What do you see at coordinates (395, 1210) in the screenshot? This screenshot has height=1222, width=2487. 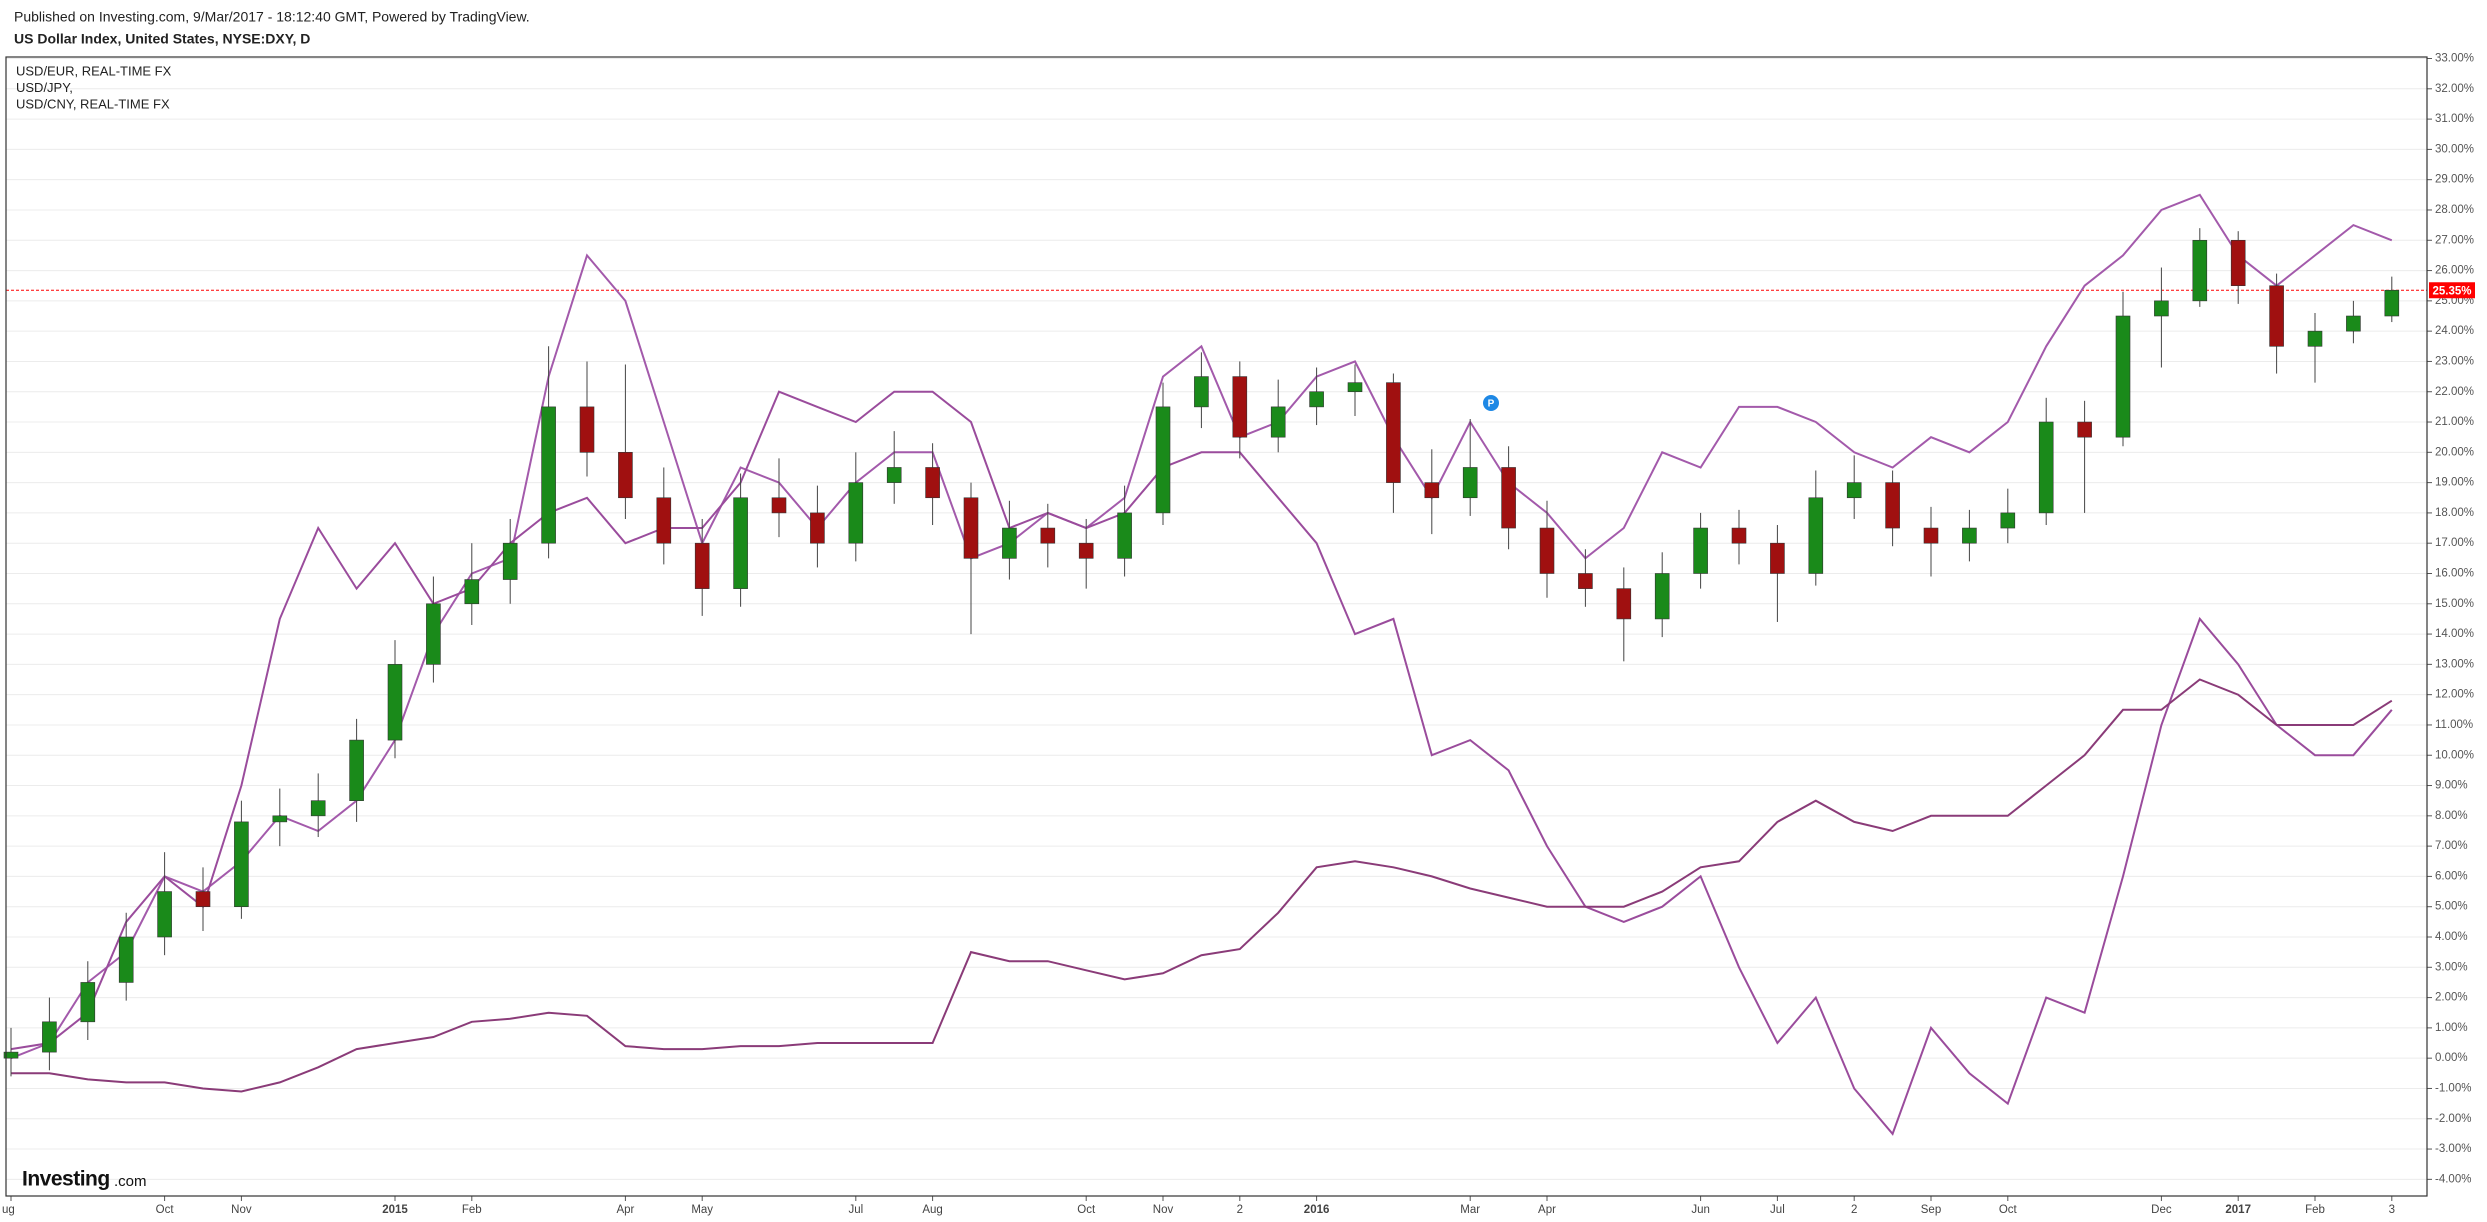 I see `x-tick-label: 2015` at bounding box center [395, 1210].